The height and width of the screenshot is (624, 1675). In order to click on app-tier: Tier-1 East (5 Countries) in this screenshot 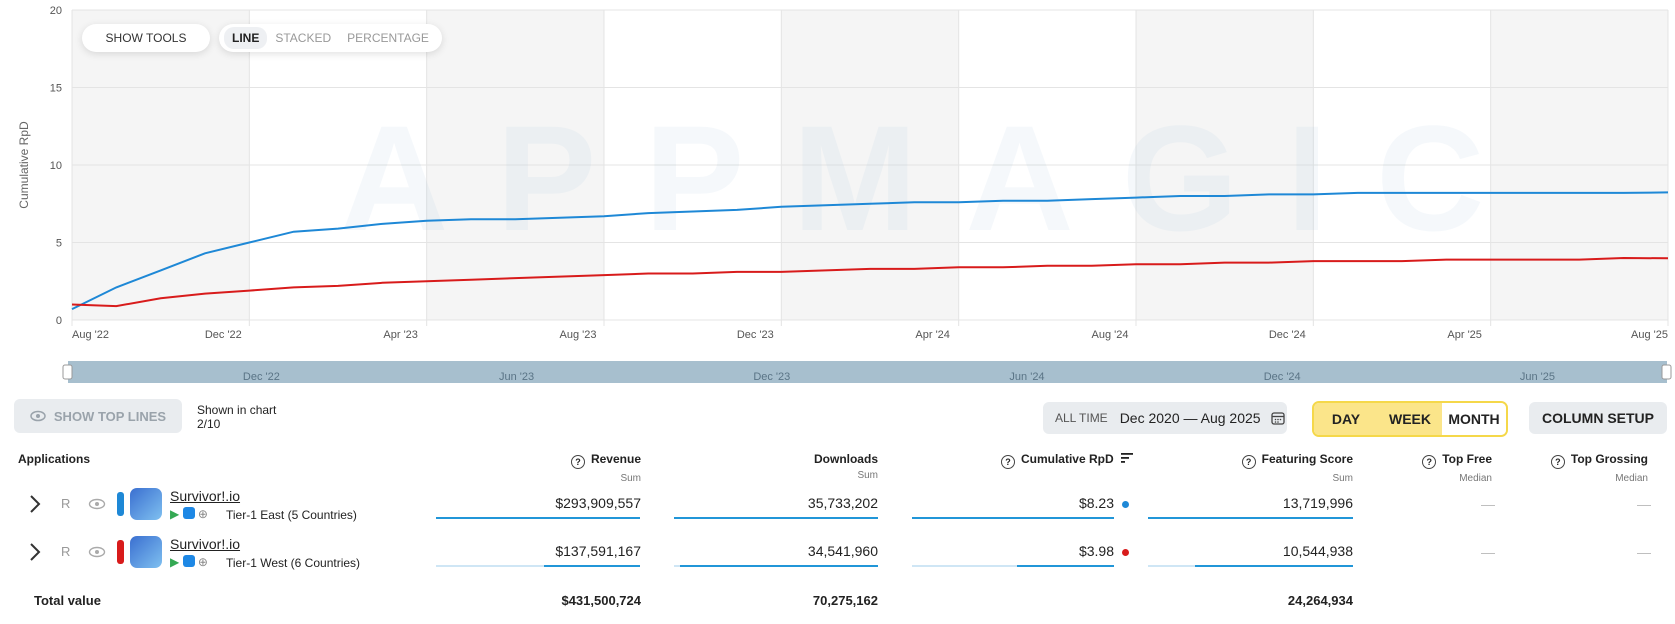, I will do `click(291, 515)`.